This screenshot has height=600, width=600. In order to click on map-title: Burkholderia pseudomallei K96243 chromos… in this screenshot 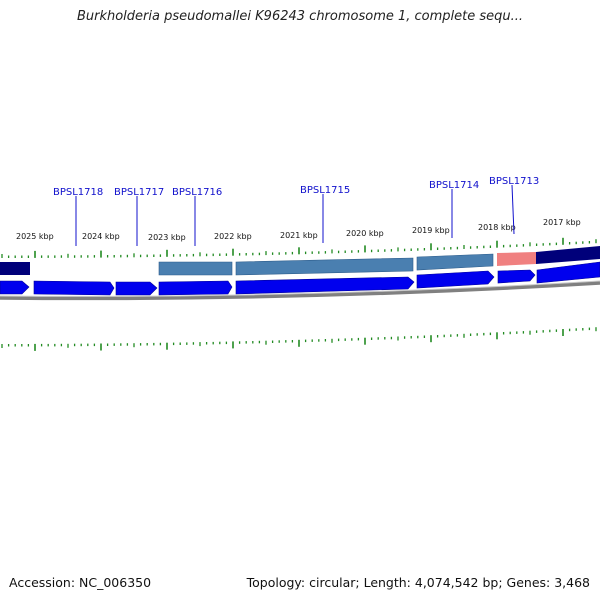, I will do `click(300, 16)`.